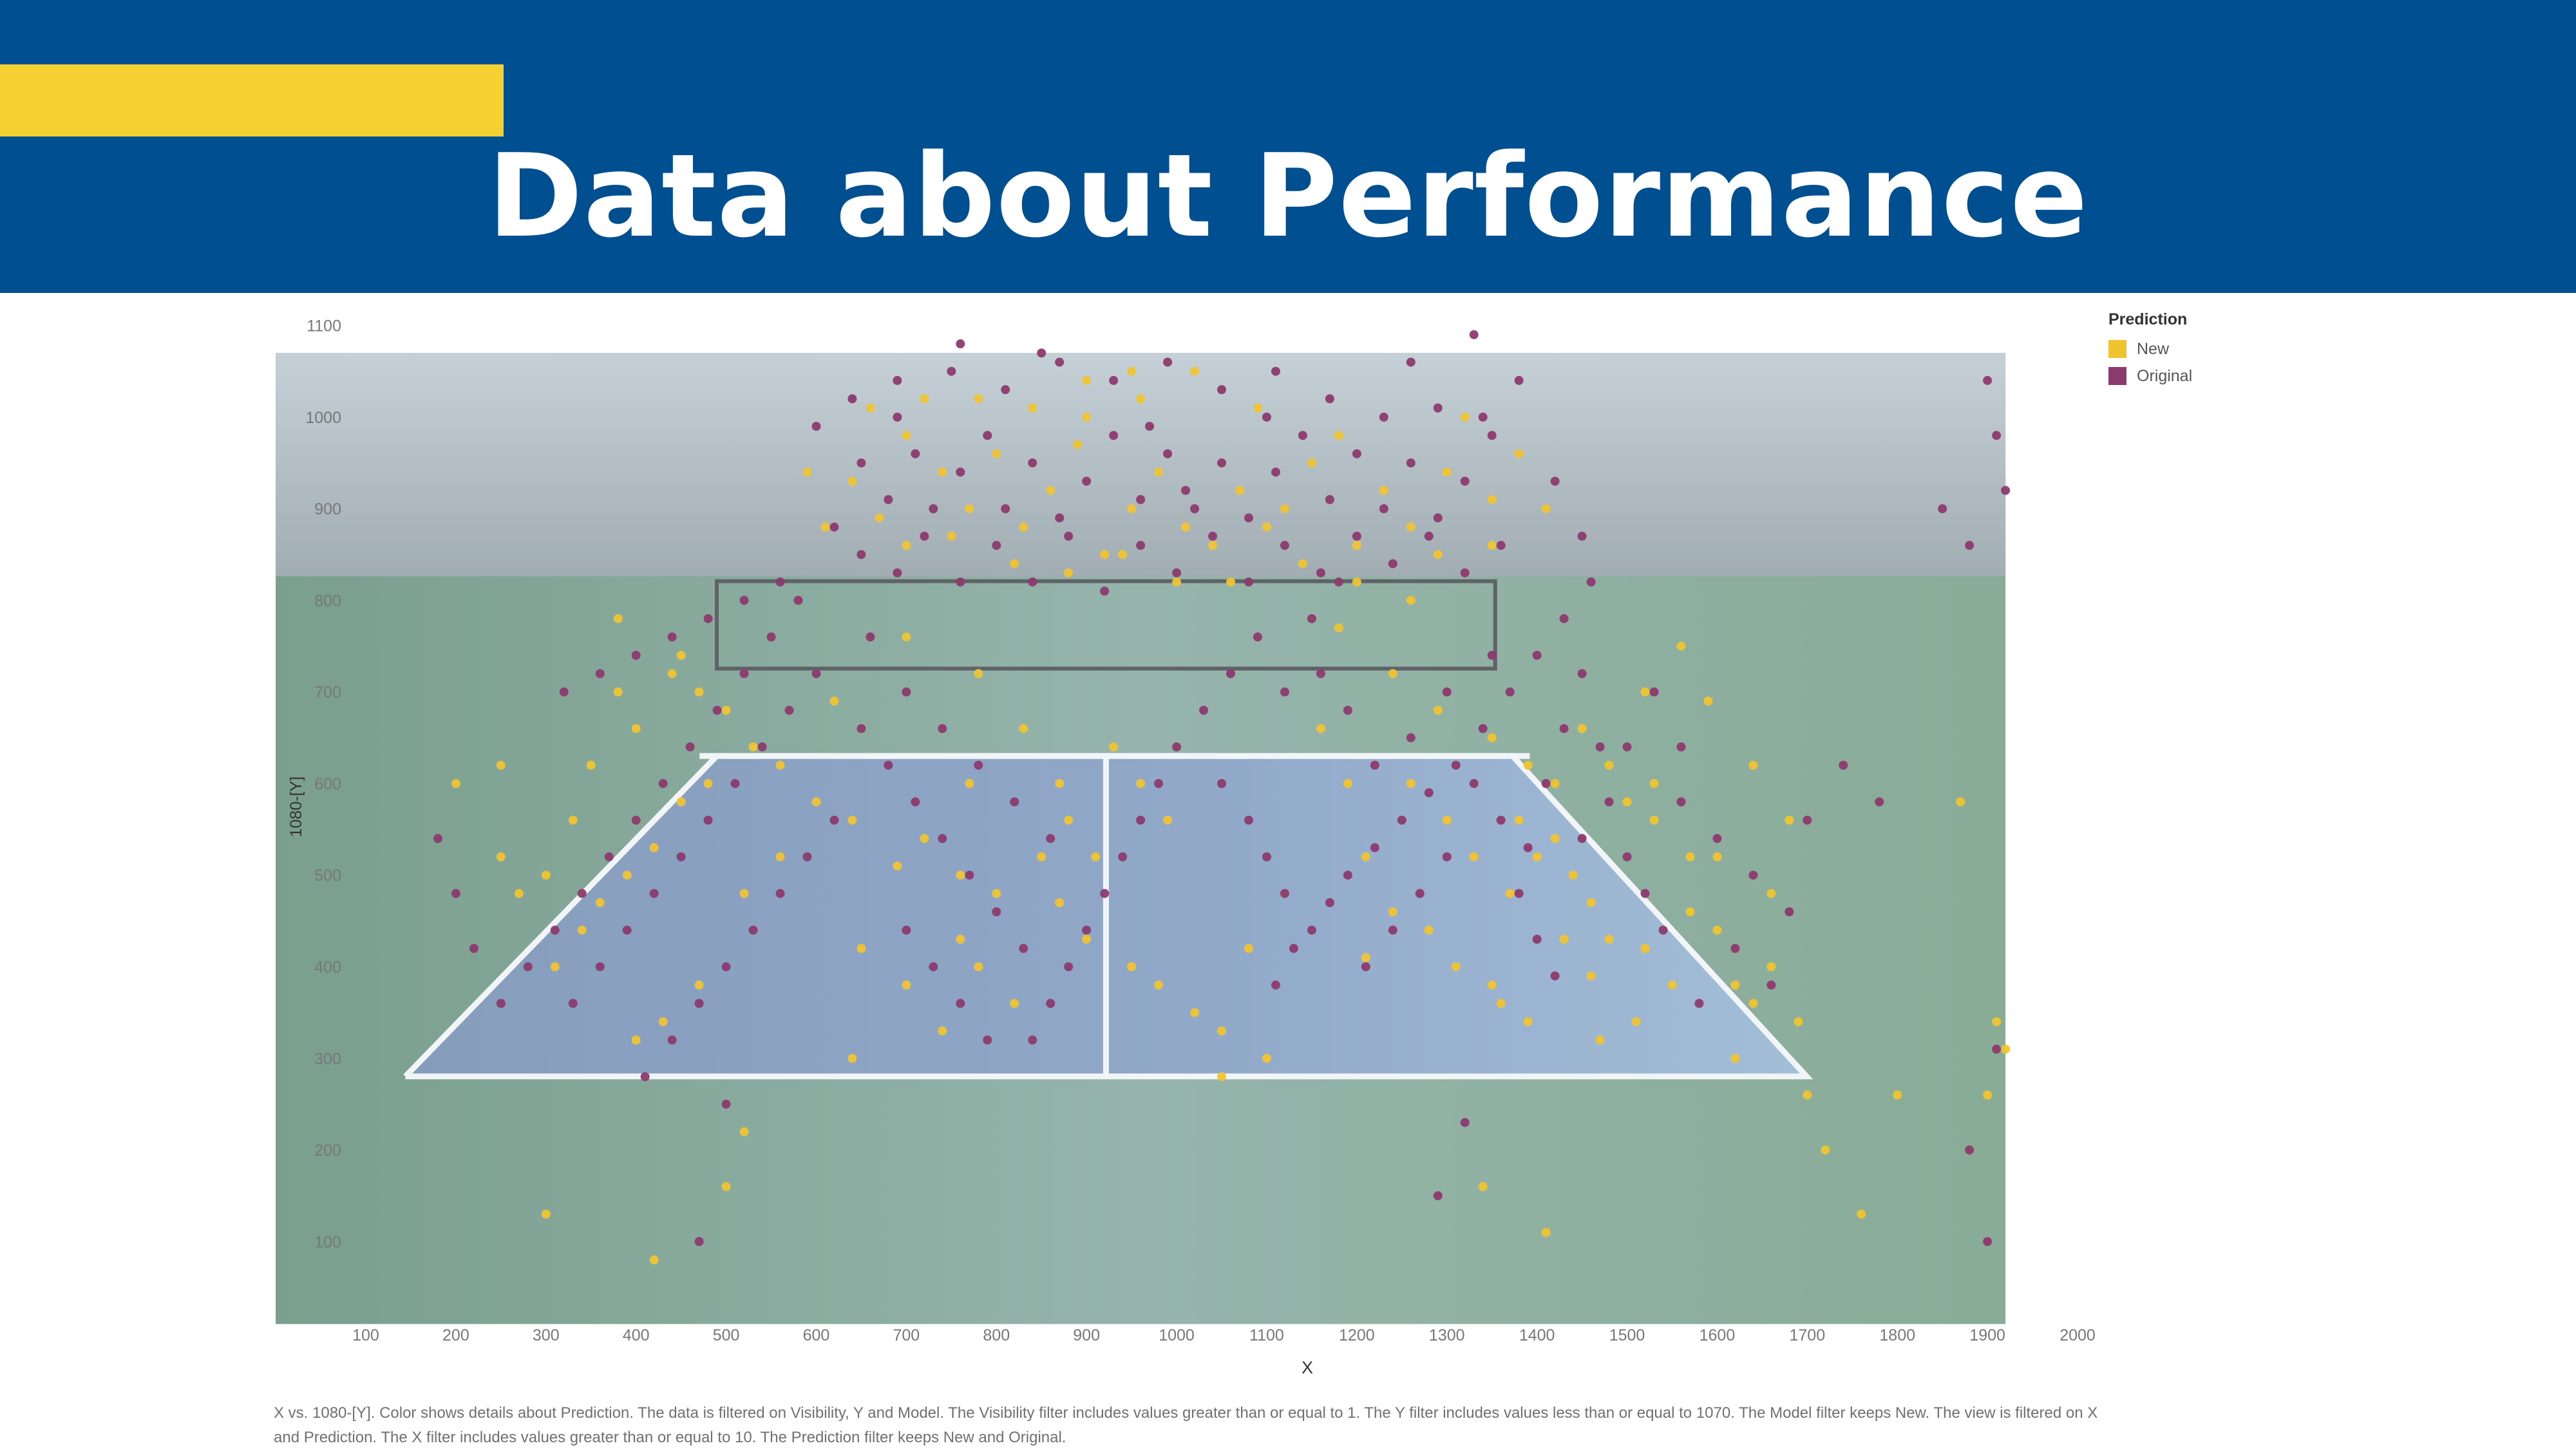 This screenshot has width=2576, height=1450. What do you see at coordinates (327, 601) in the screenshot?
I see `y-tick-label: 800` at bounding box center [327, 601].